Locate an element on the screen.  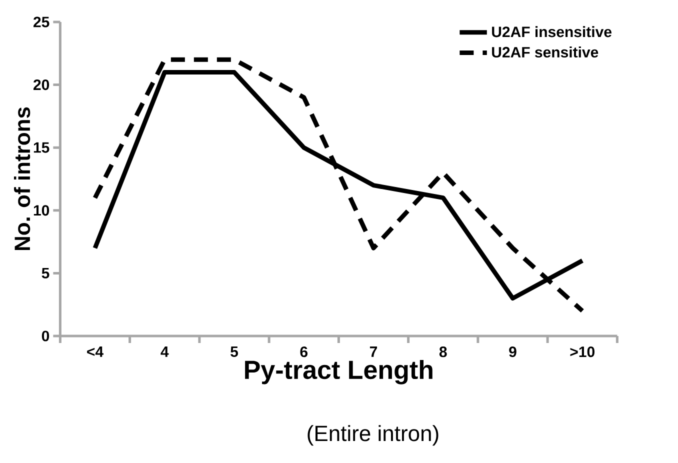
text: (Entire intron) is located at coordinates (373, 435).